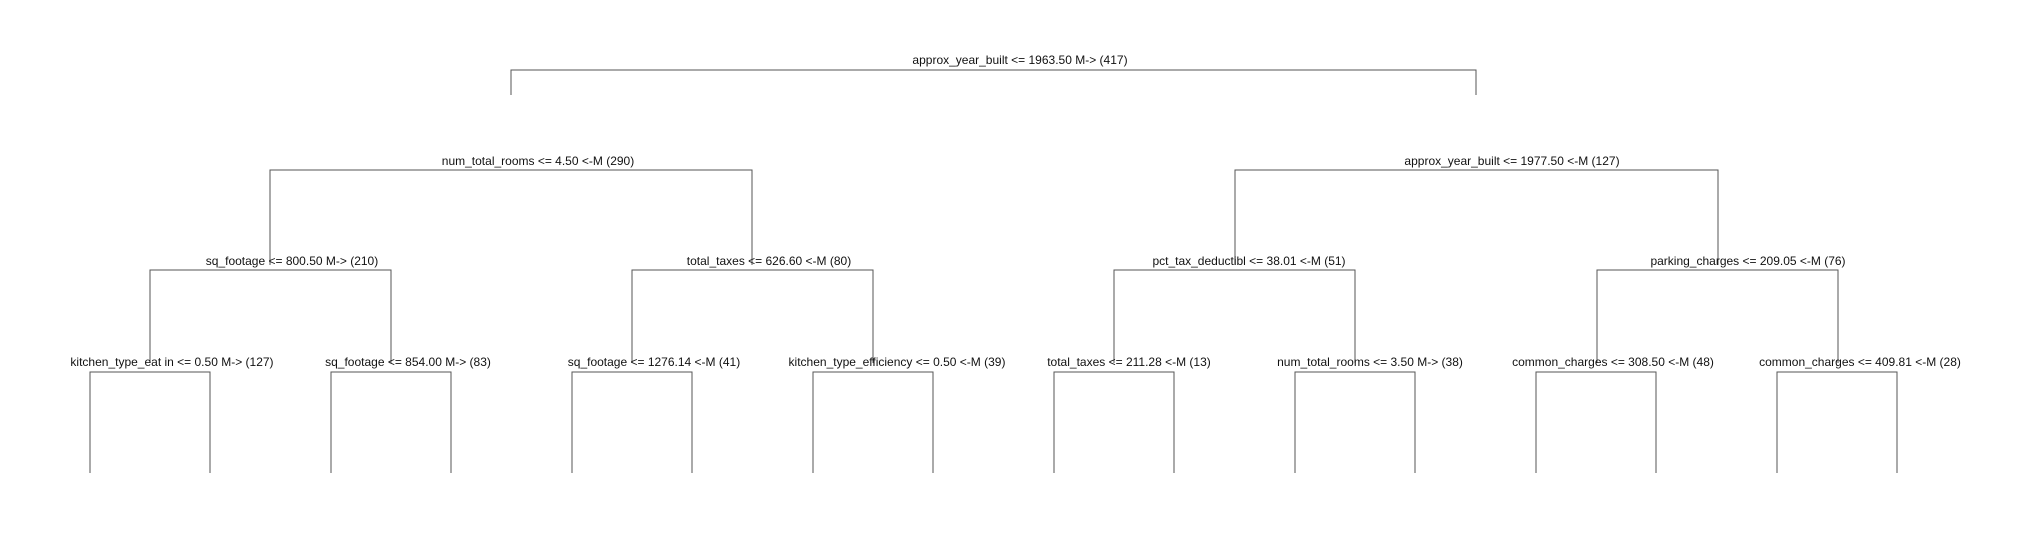  Describe the element at coordinates (150, 422) in the screenshot. I see `edge-lll` at that location.